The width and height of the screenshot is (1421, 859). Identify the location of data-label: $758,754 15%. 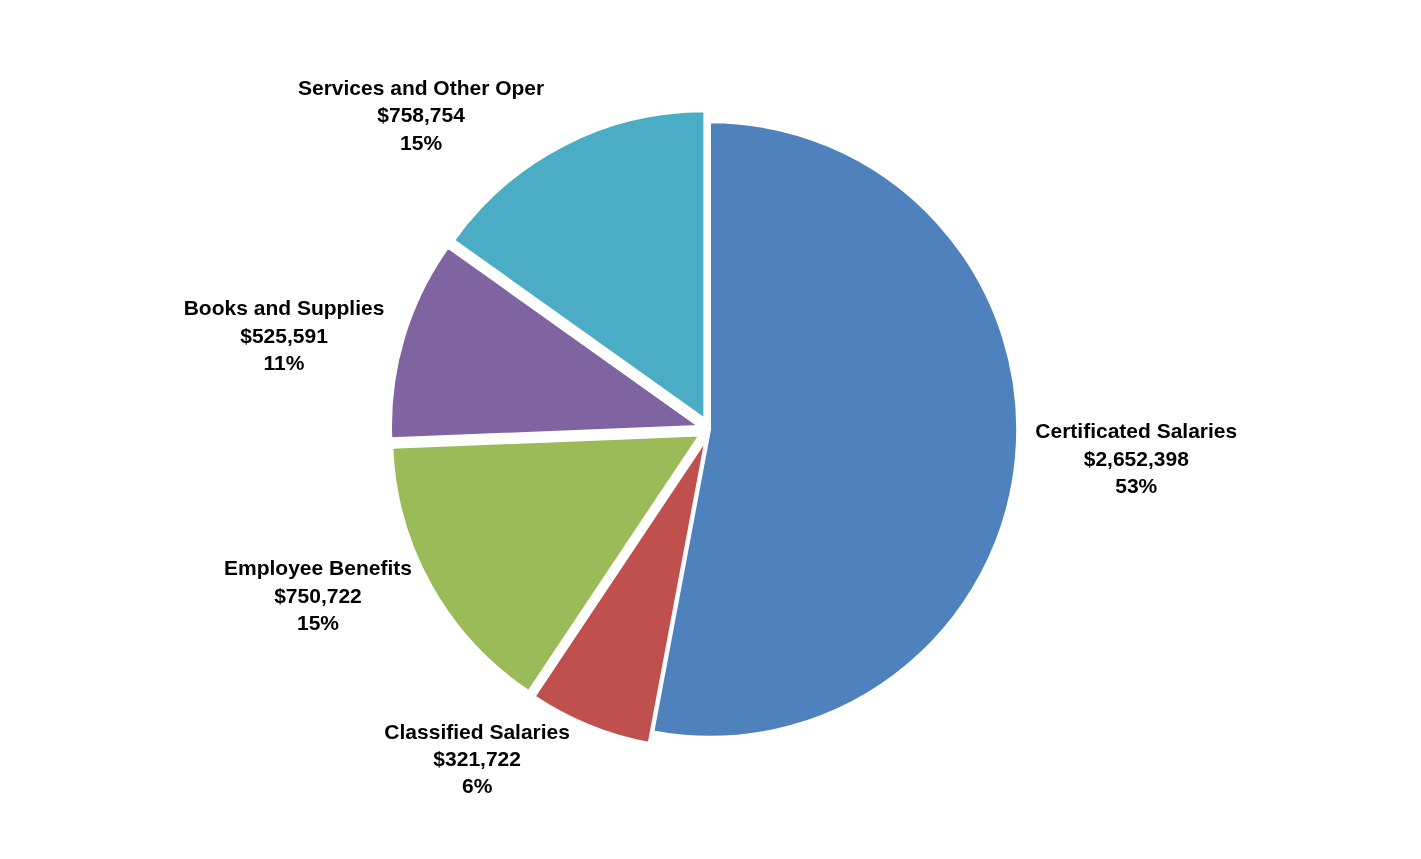
(421, 128).